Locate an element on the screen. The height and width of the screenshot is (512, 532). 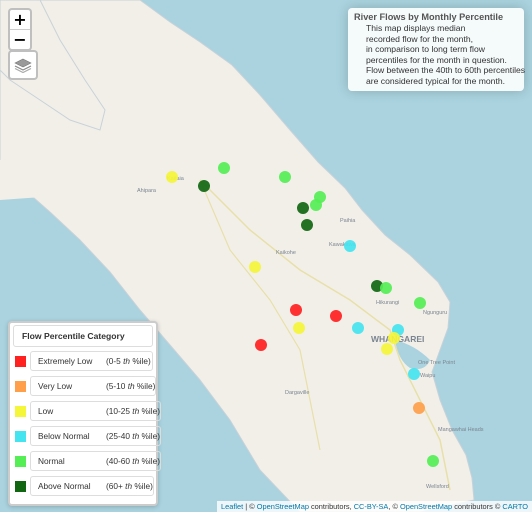
layers-button is located at coordinates (23, 65).